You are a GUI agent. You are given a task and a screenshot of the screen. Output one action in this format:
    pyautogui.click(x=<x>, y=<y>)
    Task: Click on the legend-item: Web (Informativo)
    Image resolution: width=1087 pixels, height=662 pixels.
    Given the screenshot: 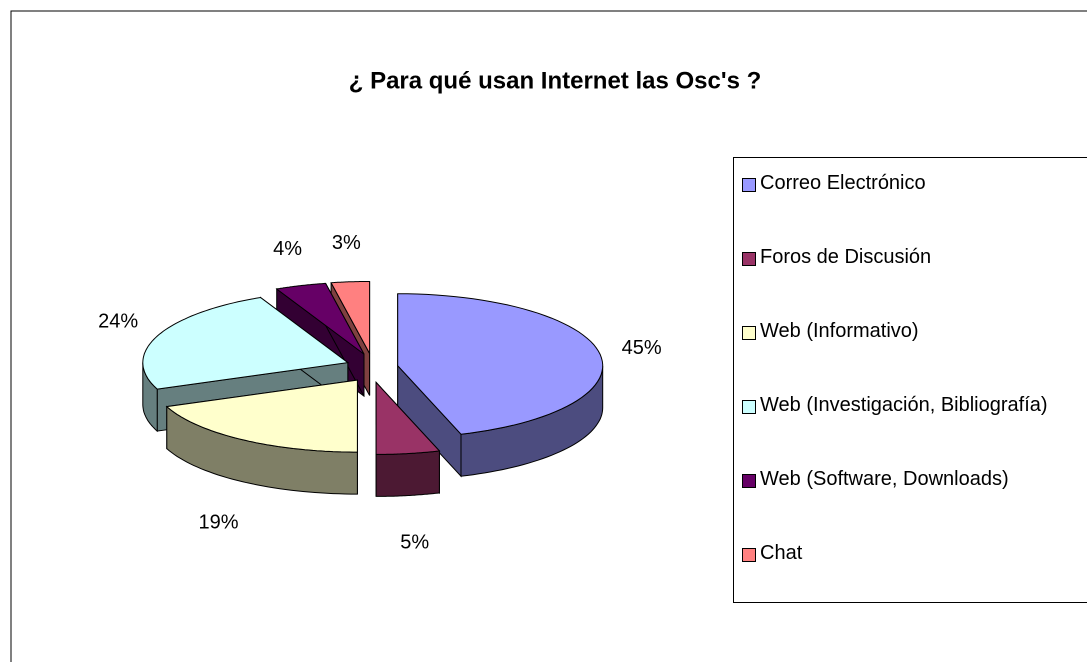 What is the action you would take?
    pyautogui.click(x=907, y=331)
    